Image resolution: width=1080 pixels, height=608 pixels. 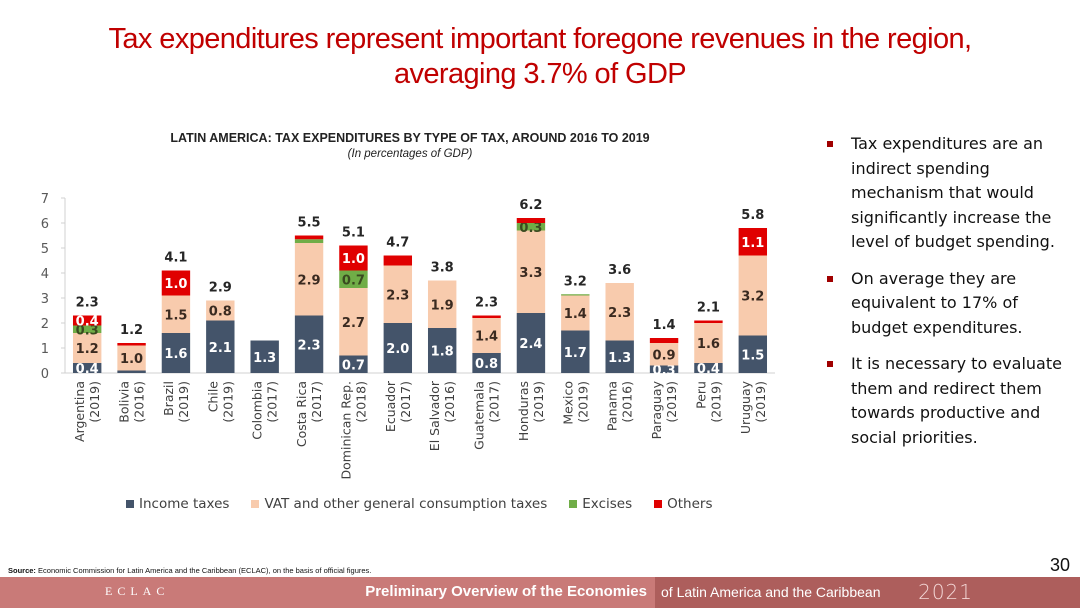 What do you see at coordinates (575, 281) in the screenshot?
I see `total-label: 3.2` at bounding box center [575, 281].